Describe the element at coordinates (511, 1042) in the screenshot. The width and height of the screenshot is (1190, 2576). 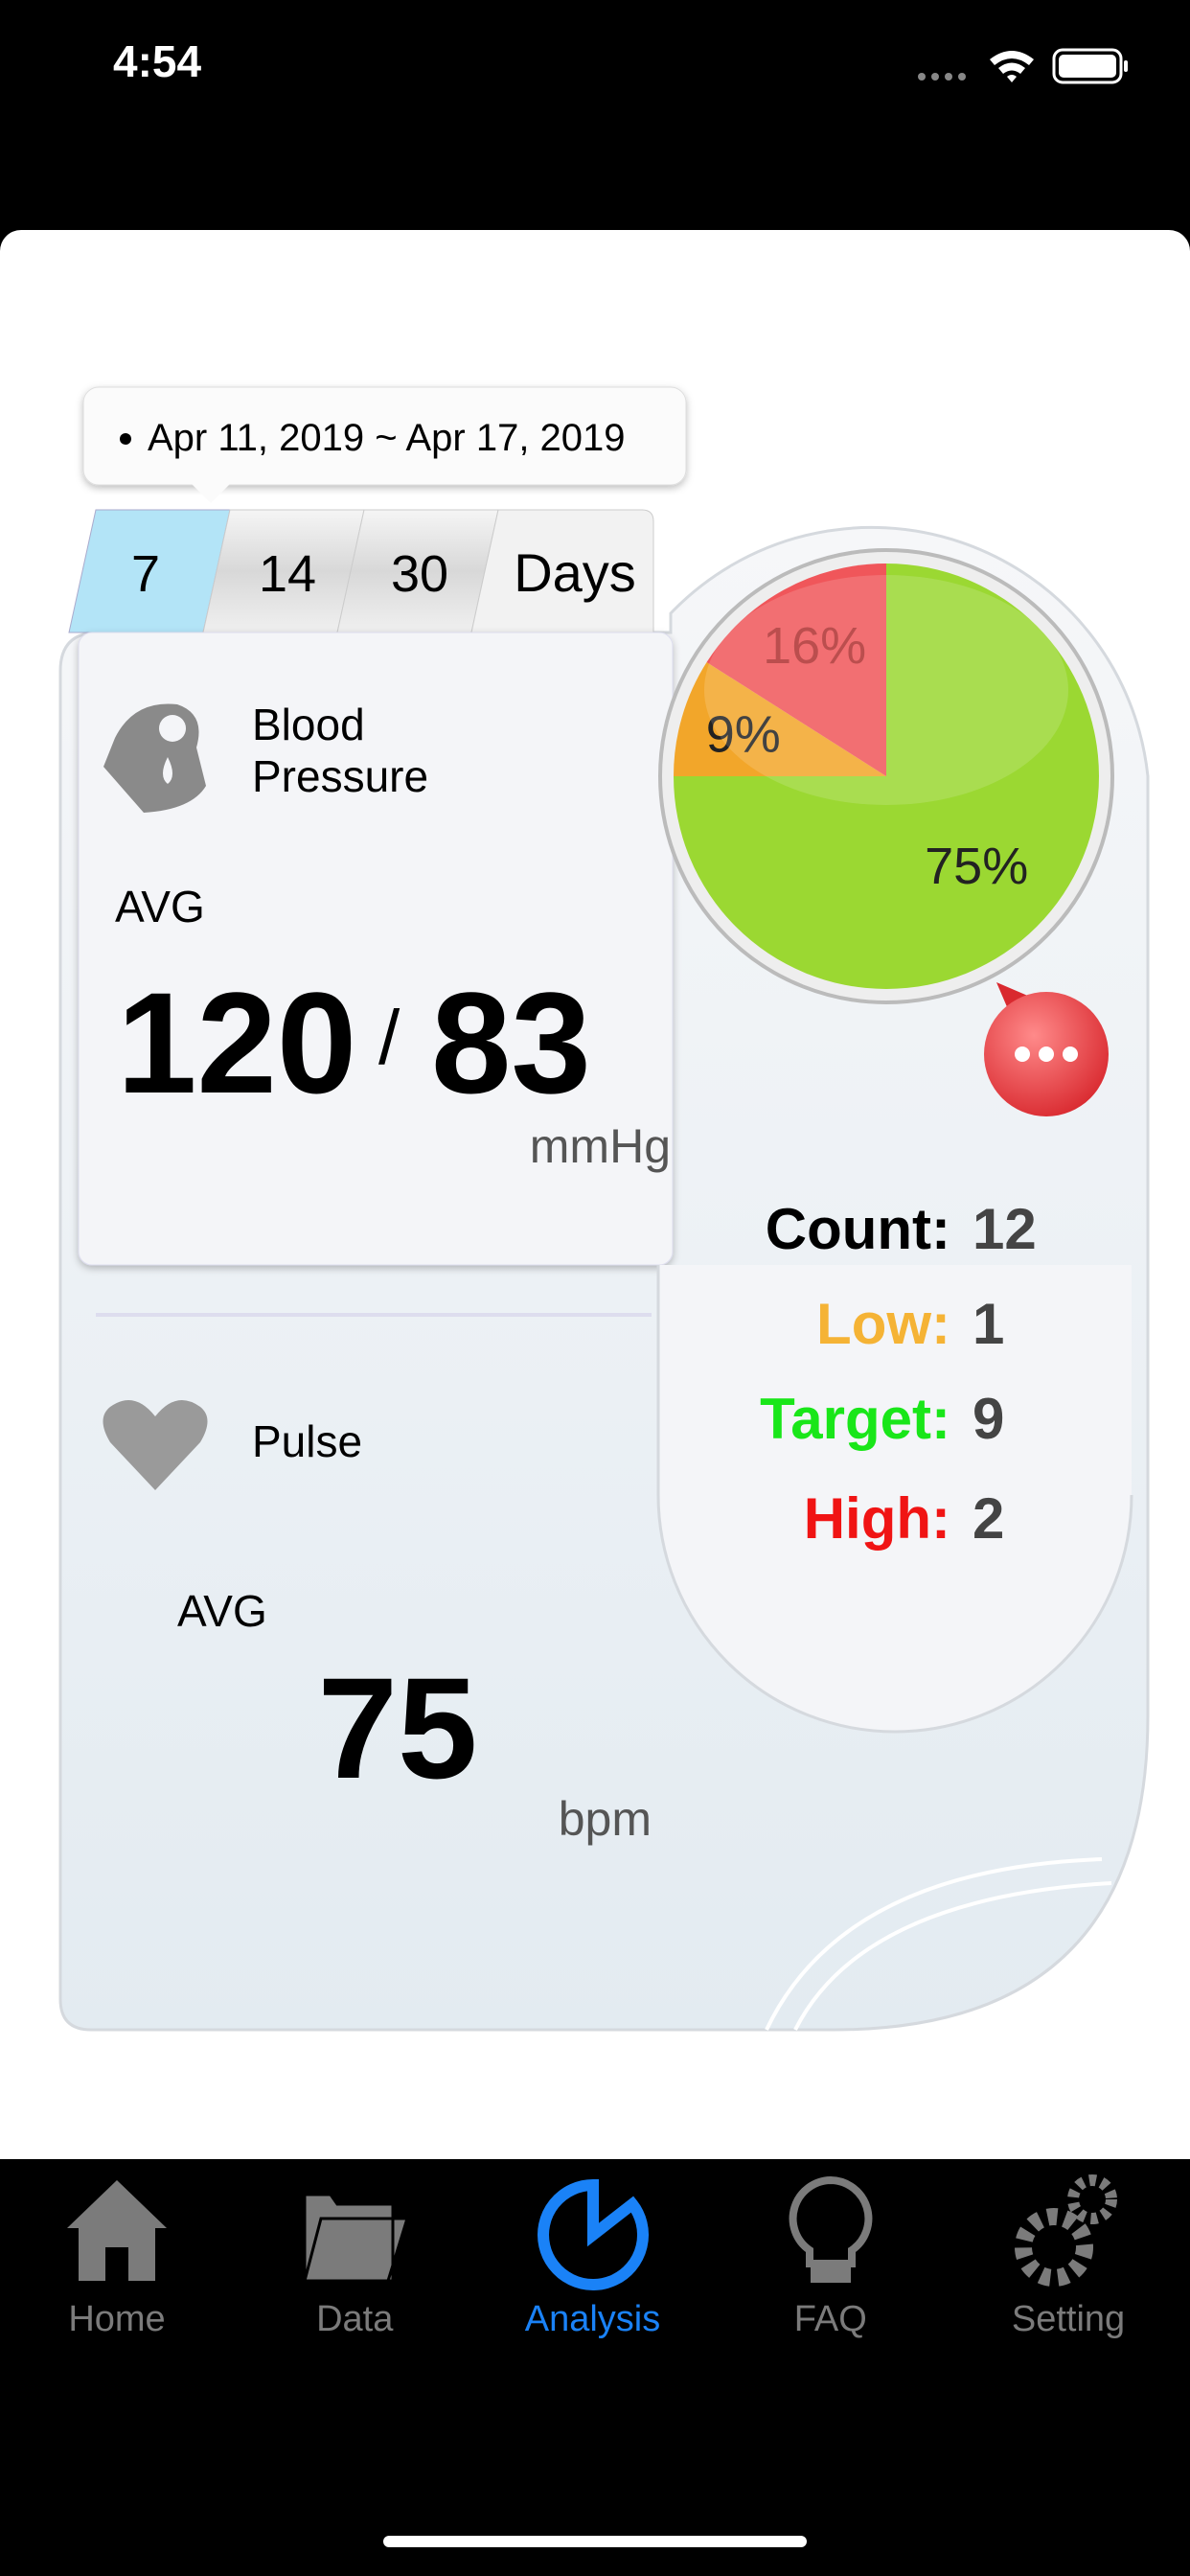
I see `diastolic: 83` at that location.